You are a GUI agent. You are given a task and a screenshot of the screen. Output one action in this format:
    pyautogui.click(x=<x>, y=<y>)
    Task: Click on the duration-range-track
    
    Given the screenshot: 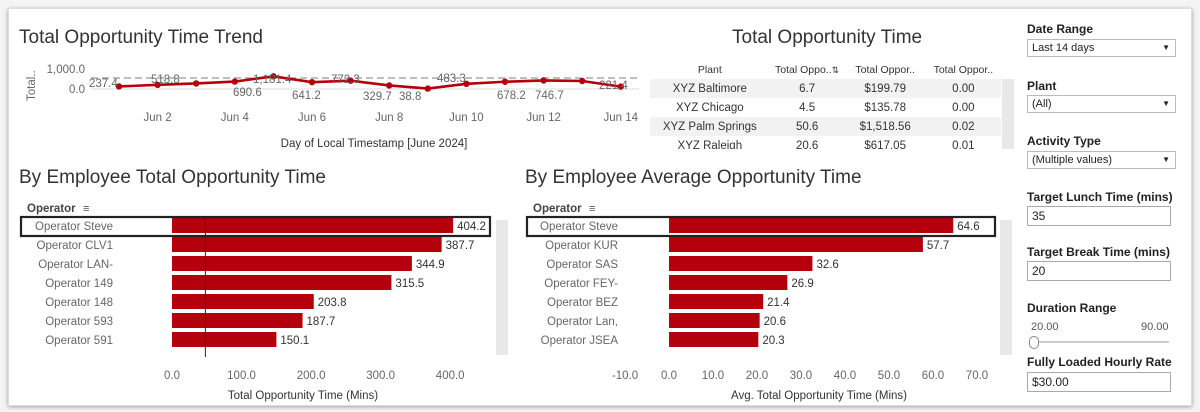 What is the action you would take?
    pyautogui.click(x=1100, y=342)
    